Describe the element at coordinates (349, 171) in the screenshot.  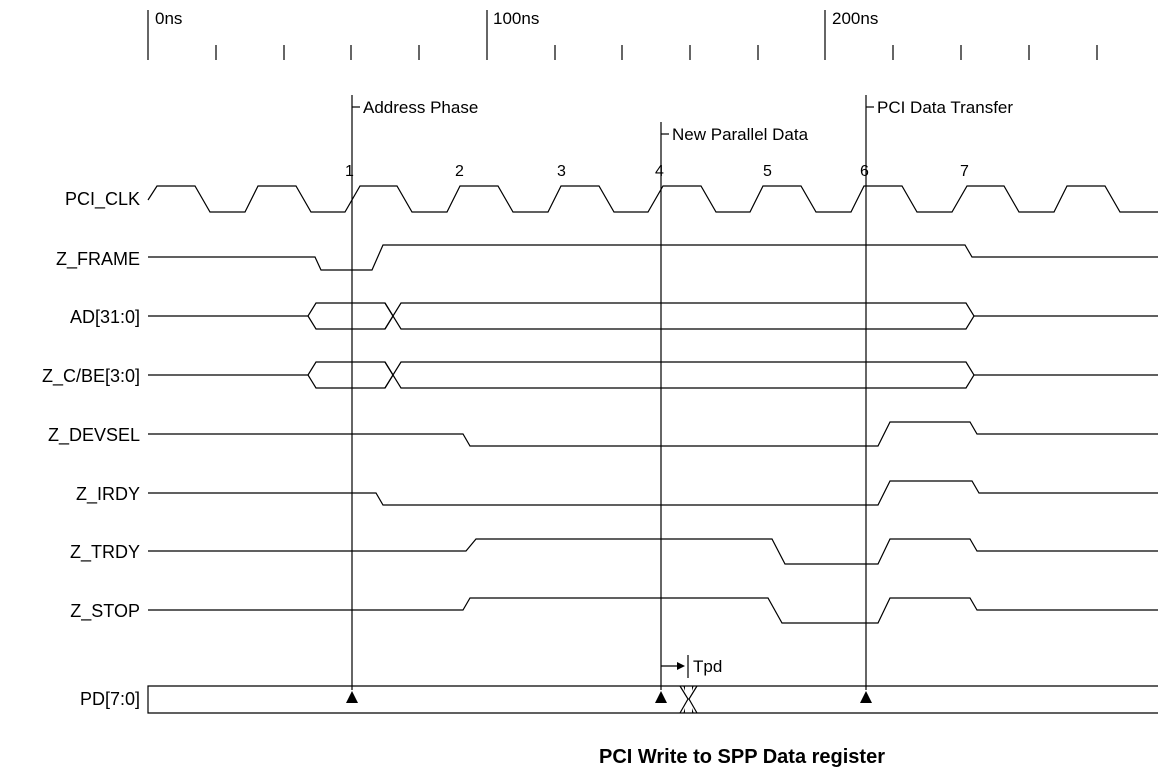
I see `edge-number-1: 1` at that location.